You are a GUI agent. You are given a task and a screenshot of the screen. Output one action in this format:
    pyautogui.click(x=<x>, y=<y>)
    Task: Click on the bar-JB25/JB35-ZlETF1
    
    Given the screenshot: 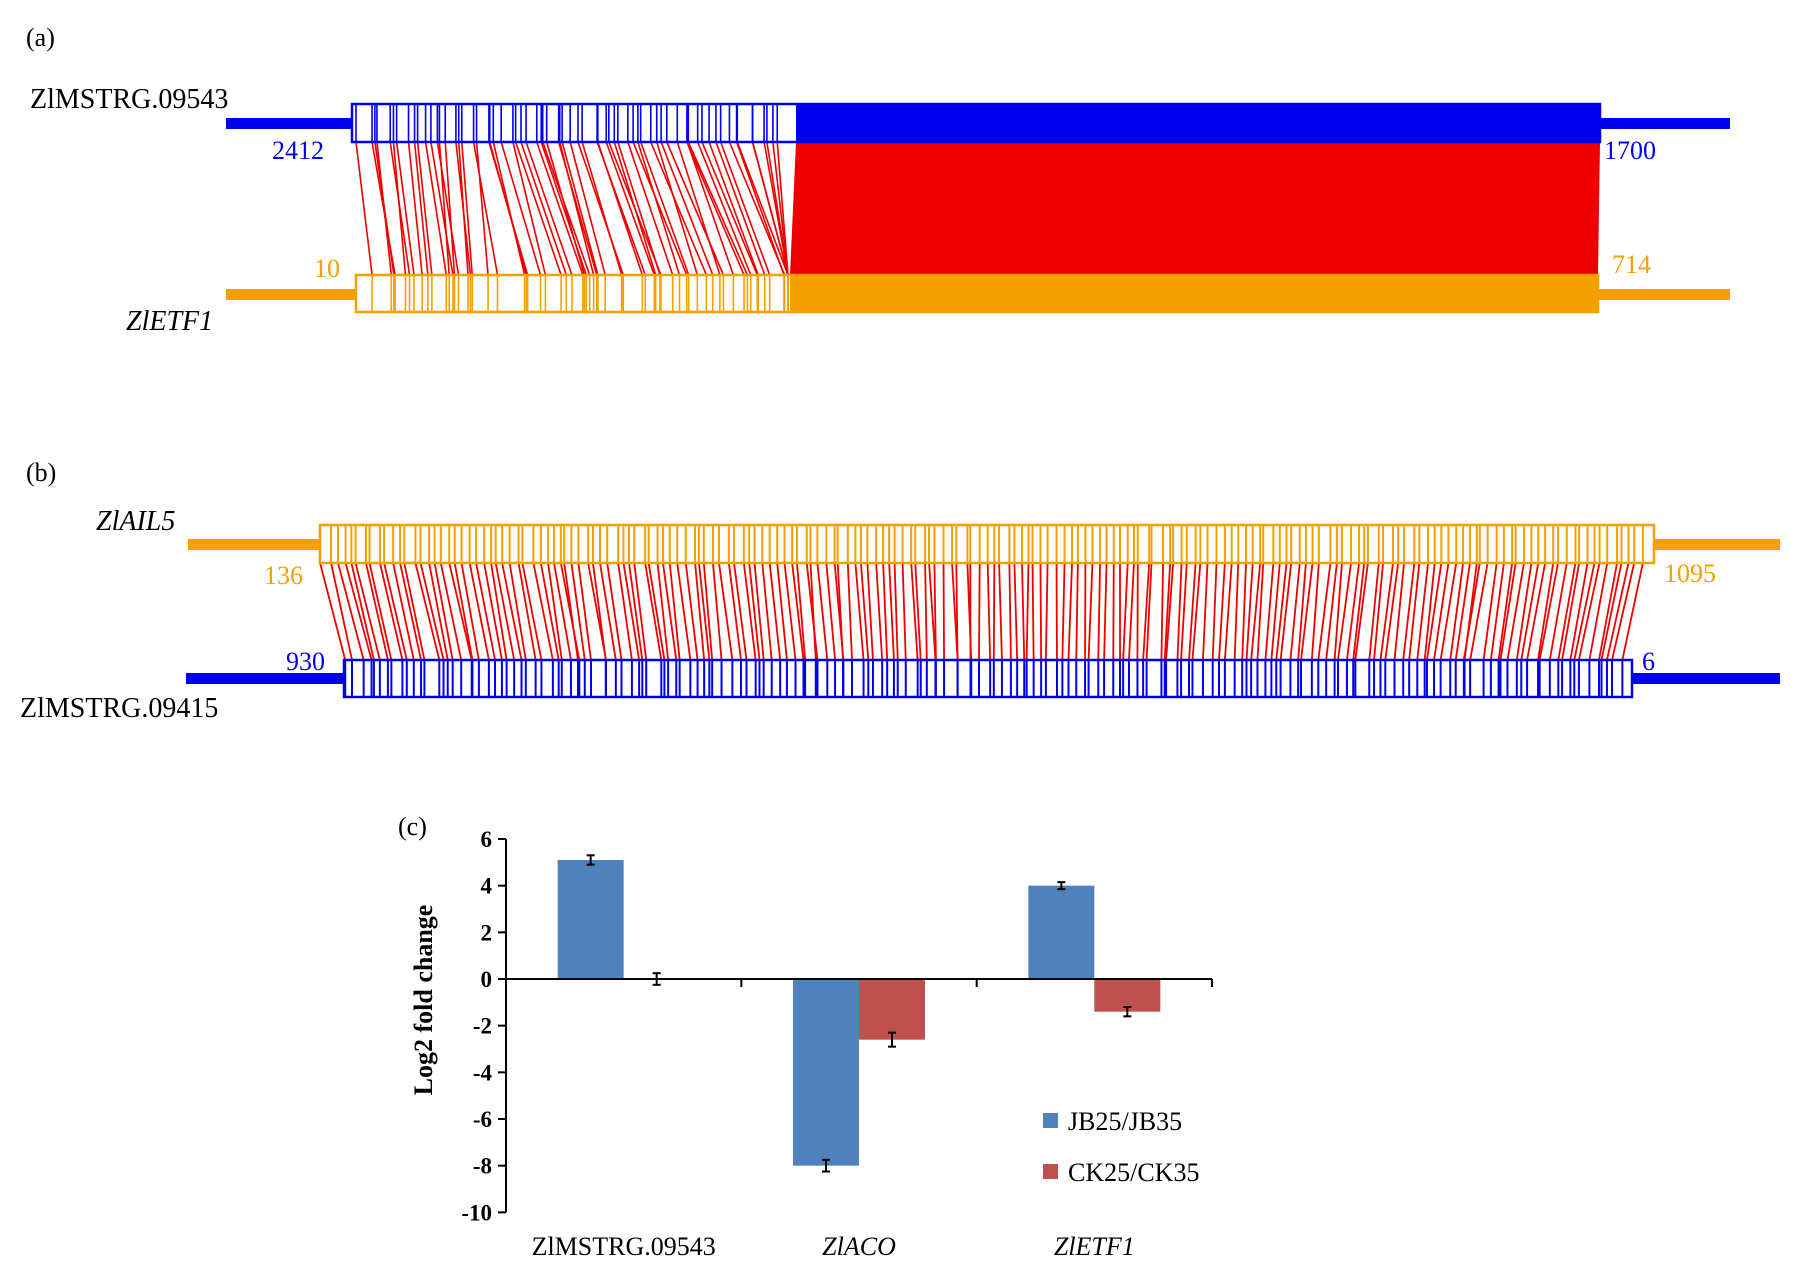 What is the action you would take?
    pyautogui.click(x=1061, y=932)
    